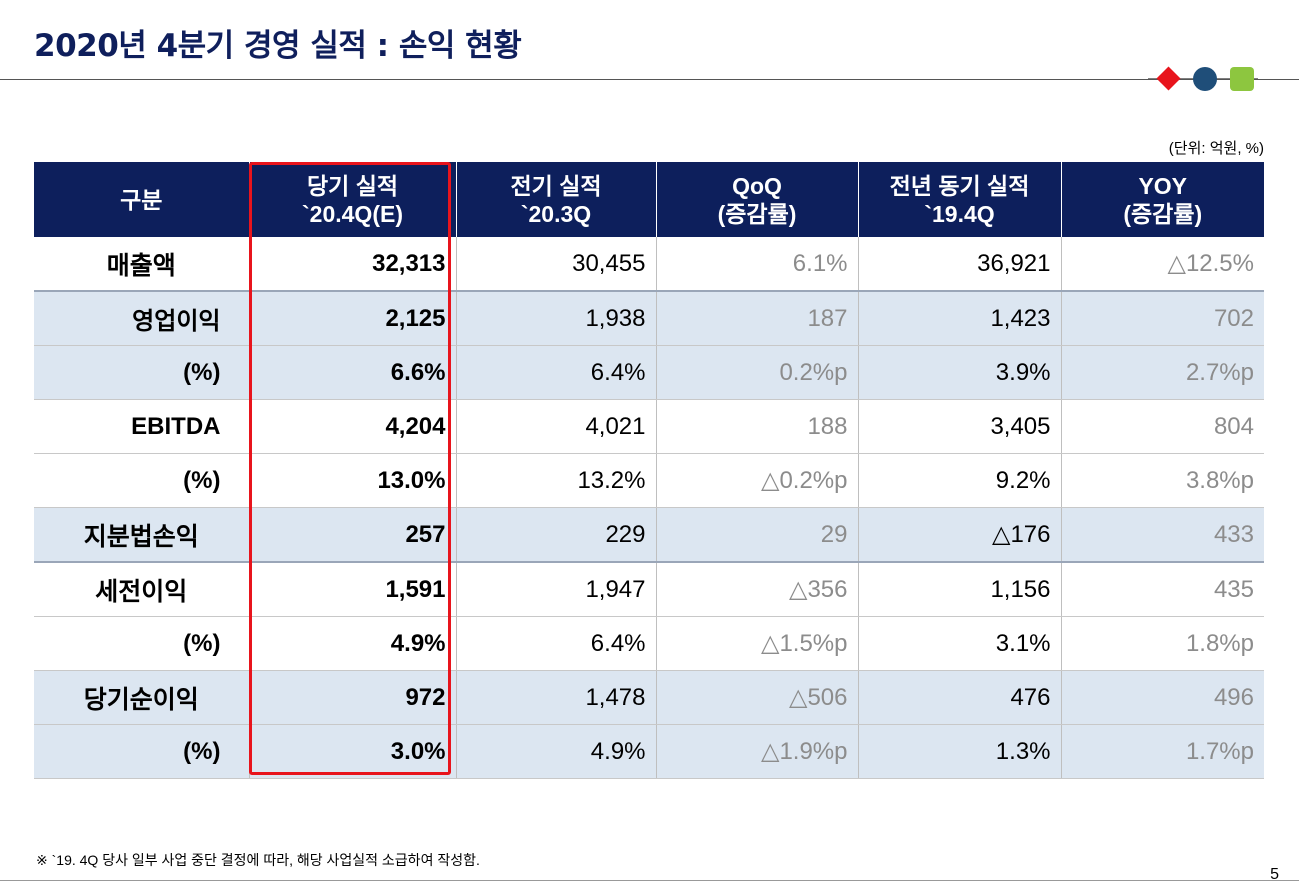 The width and height of the screenshot is (1299, 893). I want to click on yoy-value: 804, so click(1162, 426).